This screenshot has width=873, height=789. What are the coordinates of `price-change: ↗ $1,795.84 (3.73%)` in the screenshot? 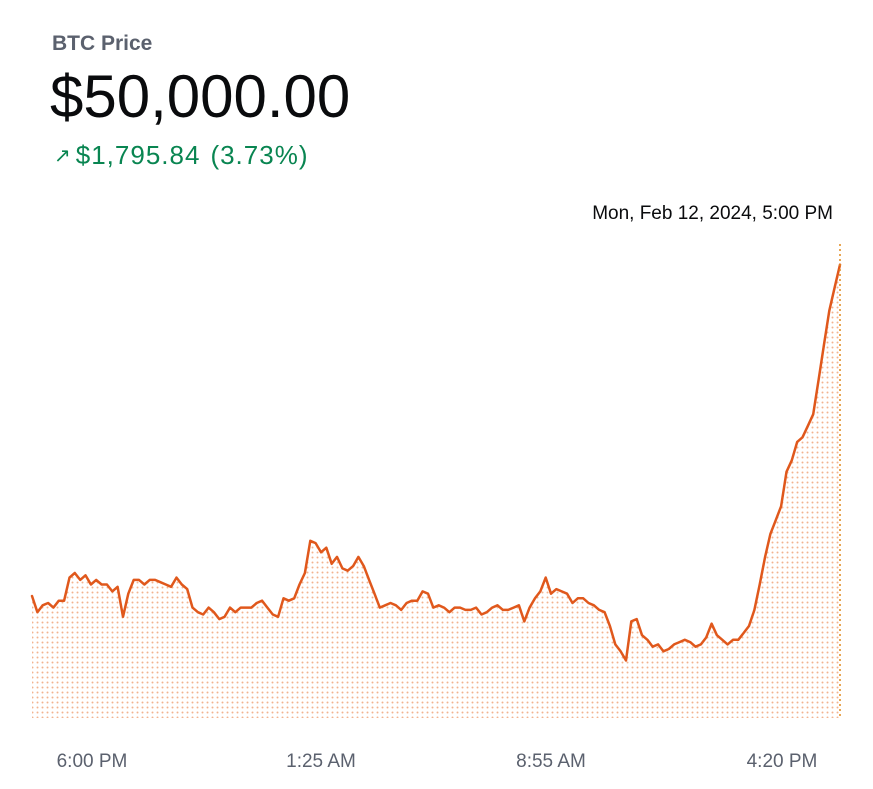 It's located at (181, 155).